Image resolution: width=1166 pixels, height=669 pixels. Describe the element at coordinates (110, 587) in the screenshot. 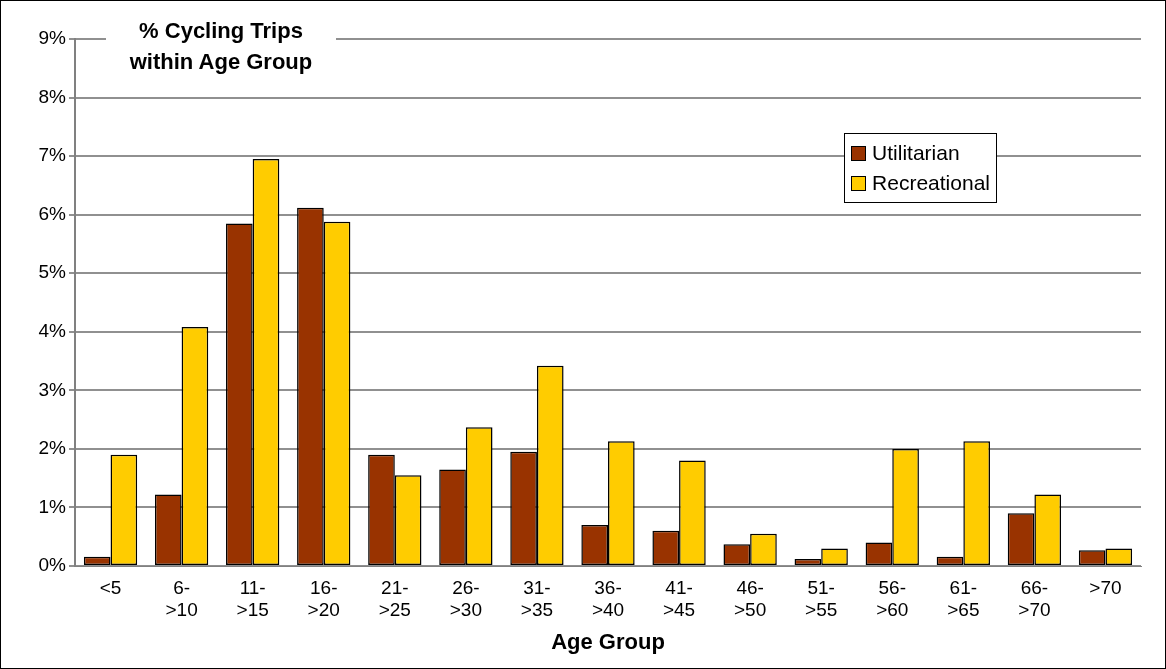

I see `x-tick-label: <5` at that location.